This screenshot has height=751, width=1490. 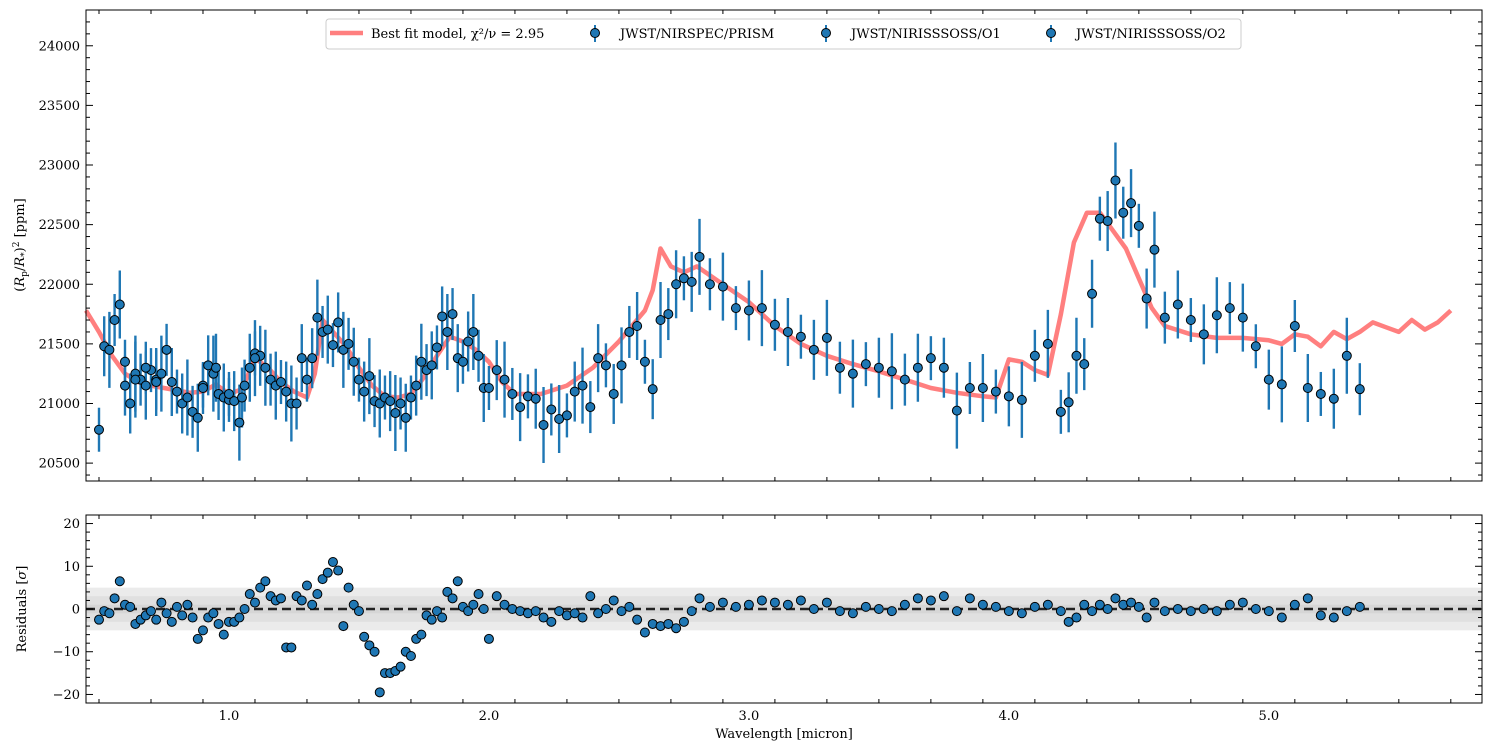 I want to click on x-axis-label: Wavelength [micron], so click(x=784, y=734).